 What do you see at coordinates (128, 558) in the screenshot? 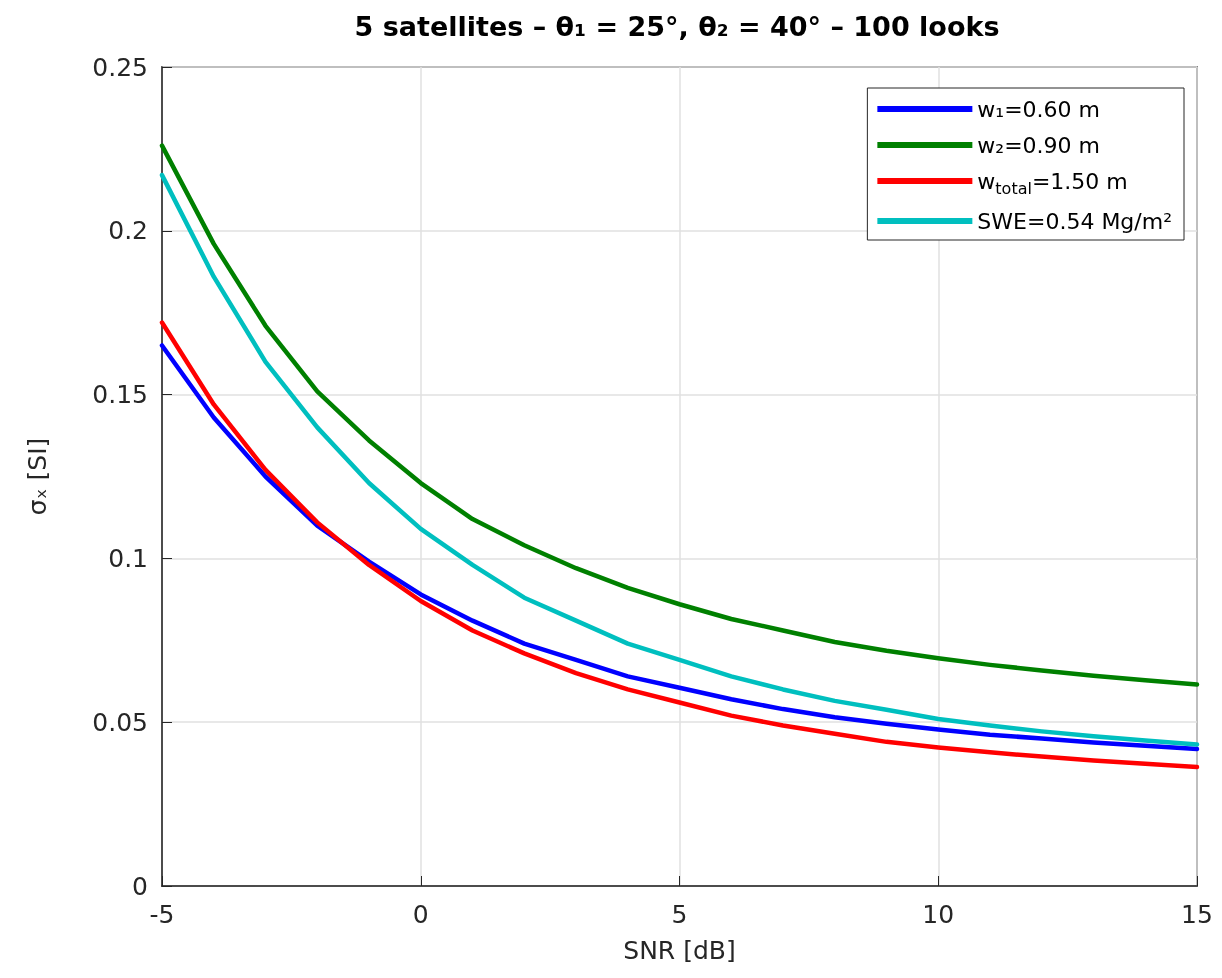
I see `y-tick-label: 0.1` at bounding box center [128, 558].